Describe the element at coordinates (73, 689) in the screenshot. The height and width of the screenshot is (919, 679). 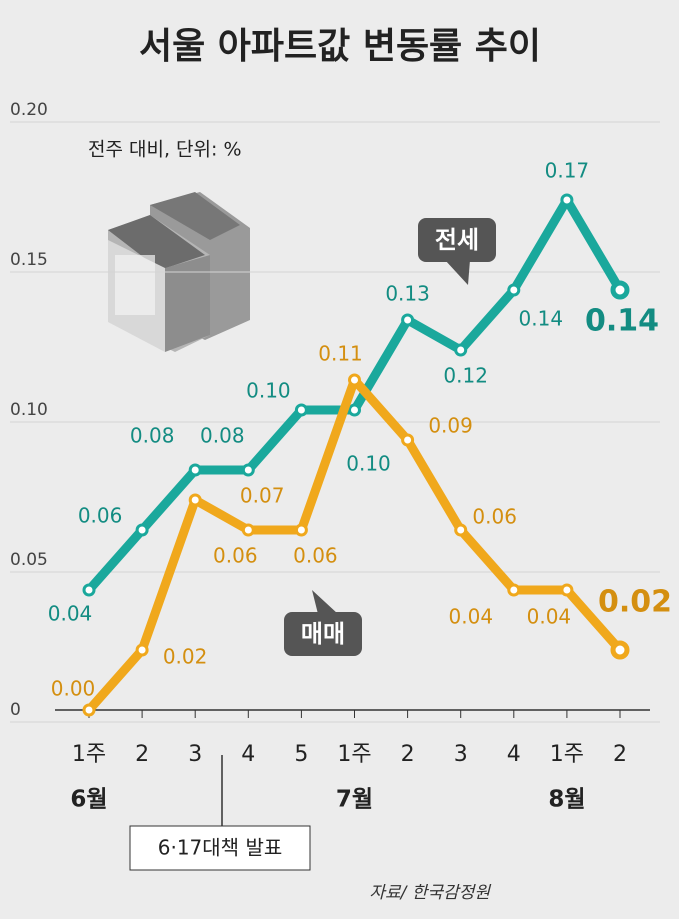
I see `data-label: 0.00` at that location.